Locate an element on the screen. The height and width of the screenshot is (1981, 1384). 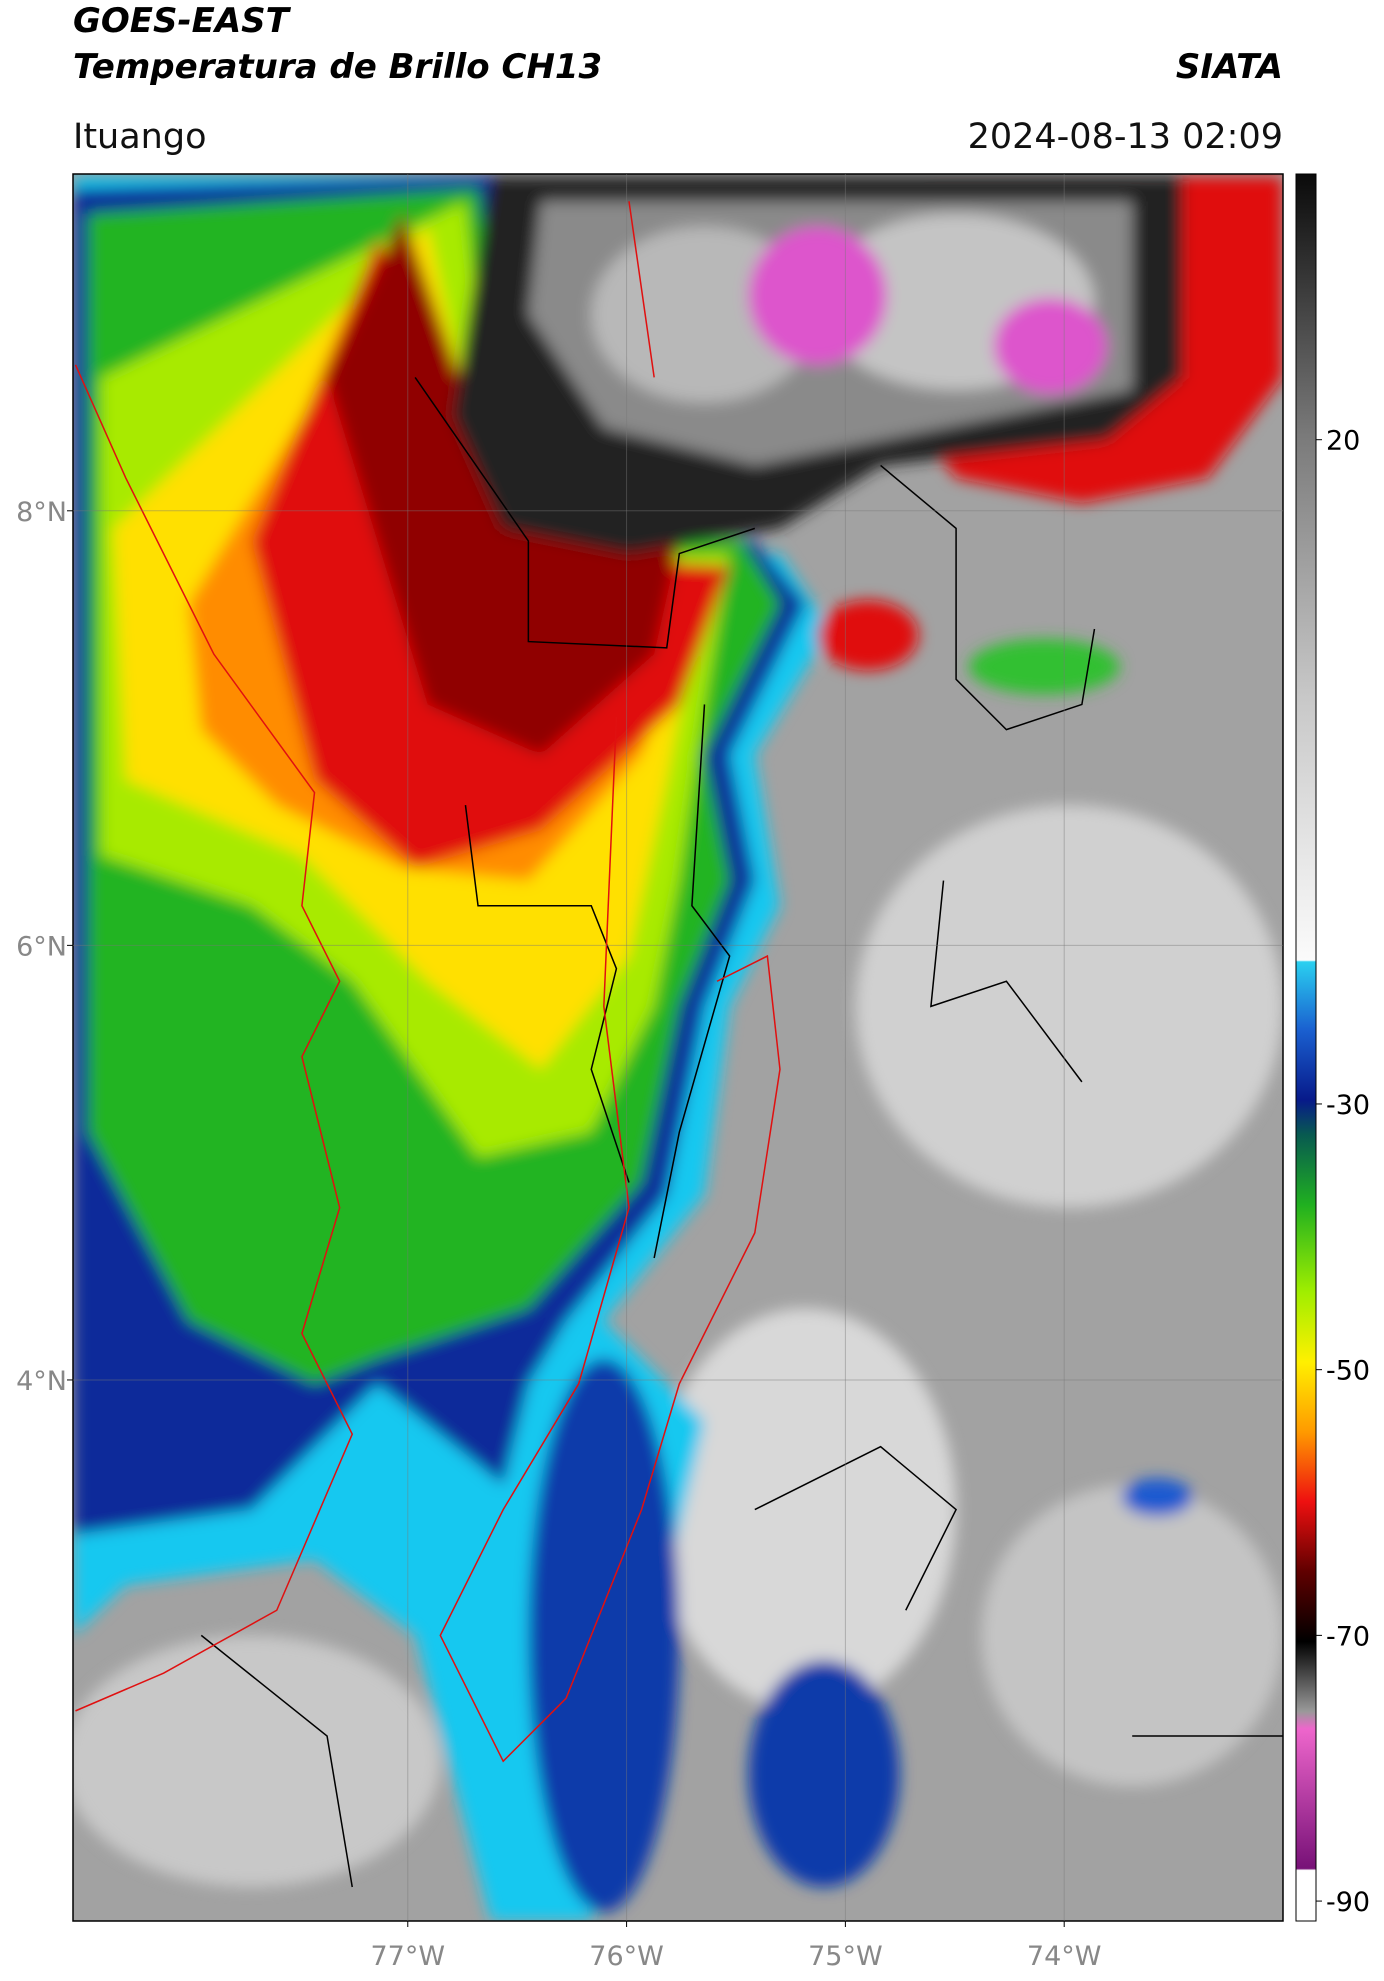
colorbar-tick-label: -90 is located at coordinates (1348, 1902).